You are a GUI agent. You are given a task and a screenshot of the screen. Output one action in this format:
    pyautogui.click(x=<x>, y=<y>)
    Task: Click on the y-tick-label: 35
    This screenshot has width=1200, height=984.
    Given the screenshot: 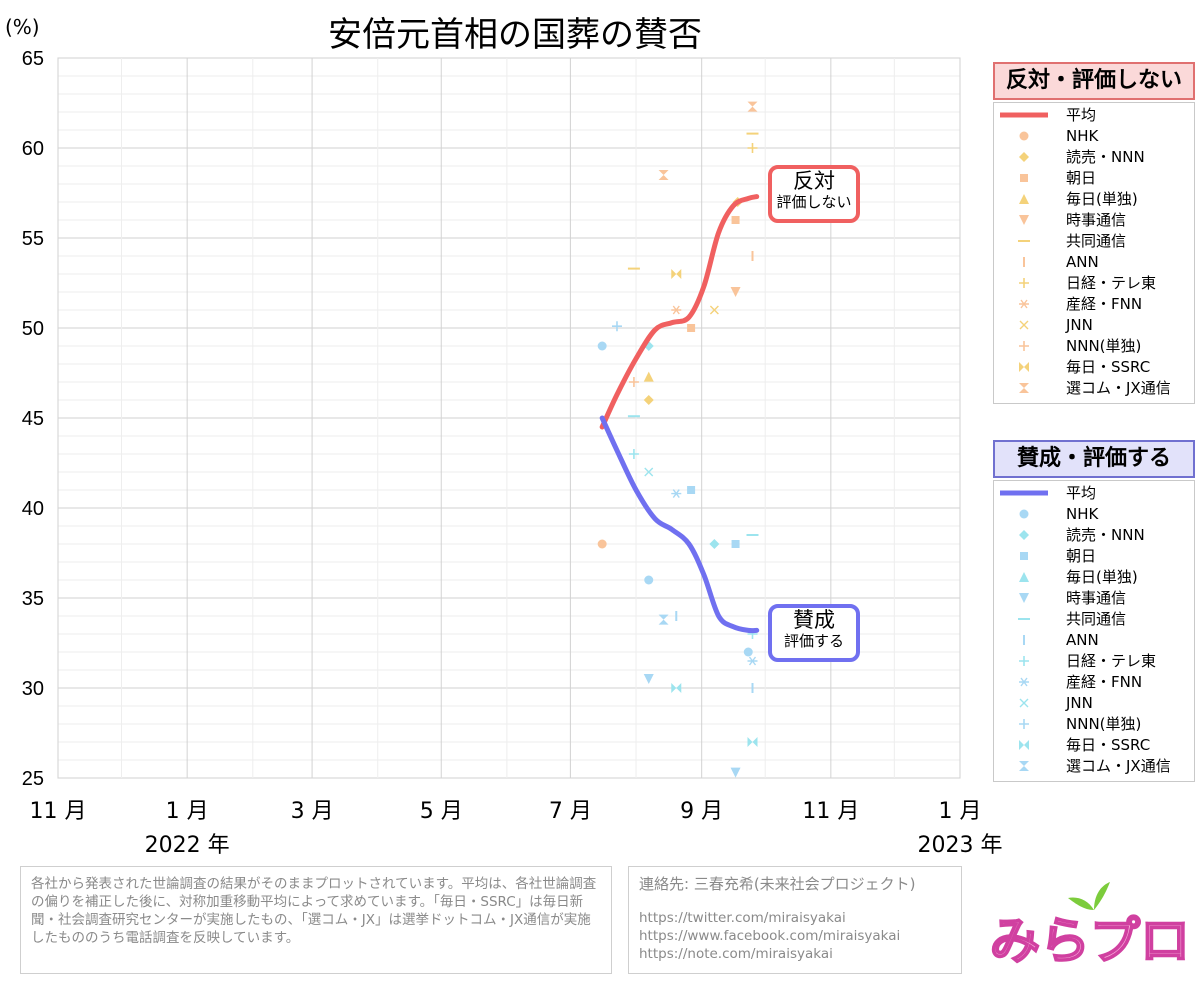 What is the action you would take?
    pyautogui.click(x=33, y=599)
    